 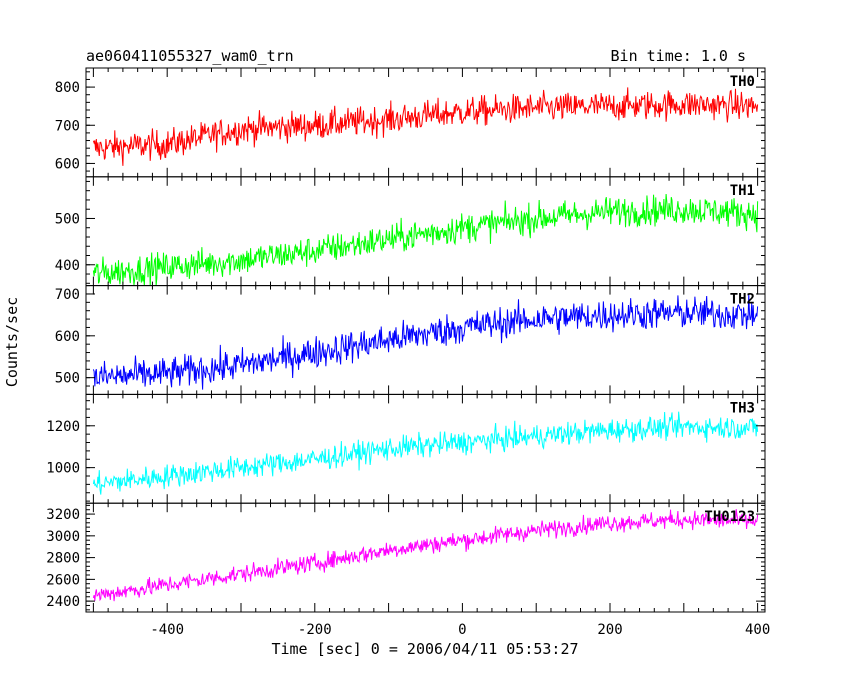 What do you see at coordinates (729, 517) in the screenshot?
I see `panel-label: TH0123` at bounding box center [729, 517].